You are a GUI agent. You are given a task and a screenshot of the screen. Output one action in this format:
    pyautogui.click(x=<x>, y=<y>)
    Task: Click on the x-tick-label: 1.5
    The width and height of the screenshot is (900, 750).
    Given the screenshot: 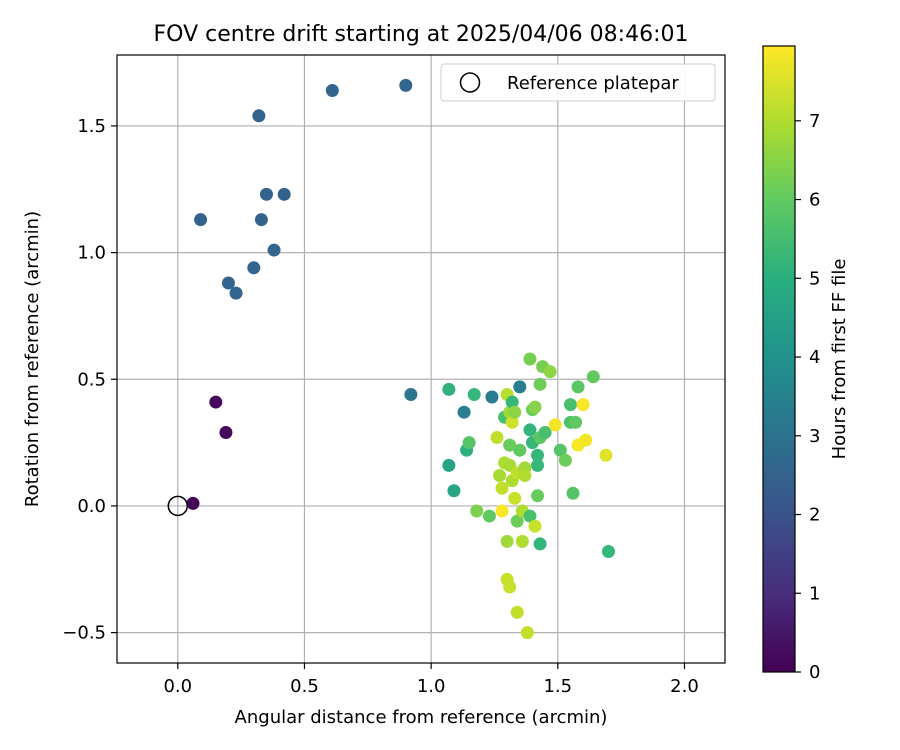 What is the action you would take?
    pyautogui.click(x=557, y=686)
    